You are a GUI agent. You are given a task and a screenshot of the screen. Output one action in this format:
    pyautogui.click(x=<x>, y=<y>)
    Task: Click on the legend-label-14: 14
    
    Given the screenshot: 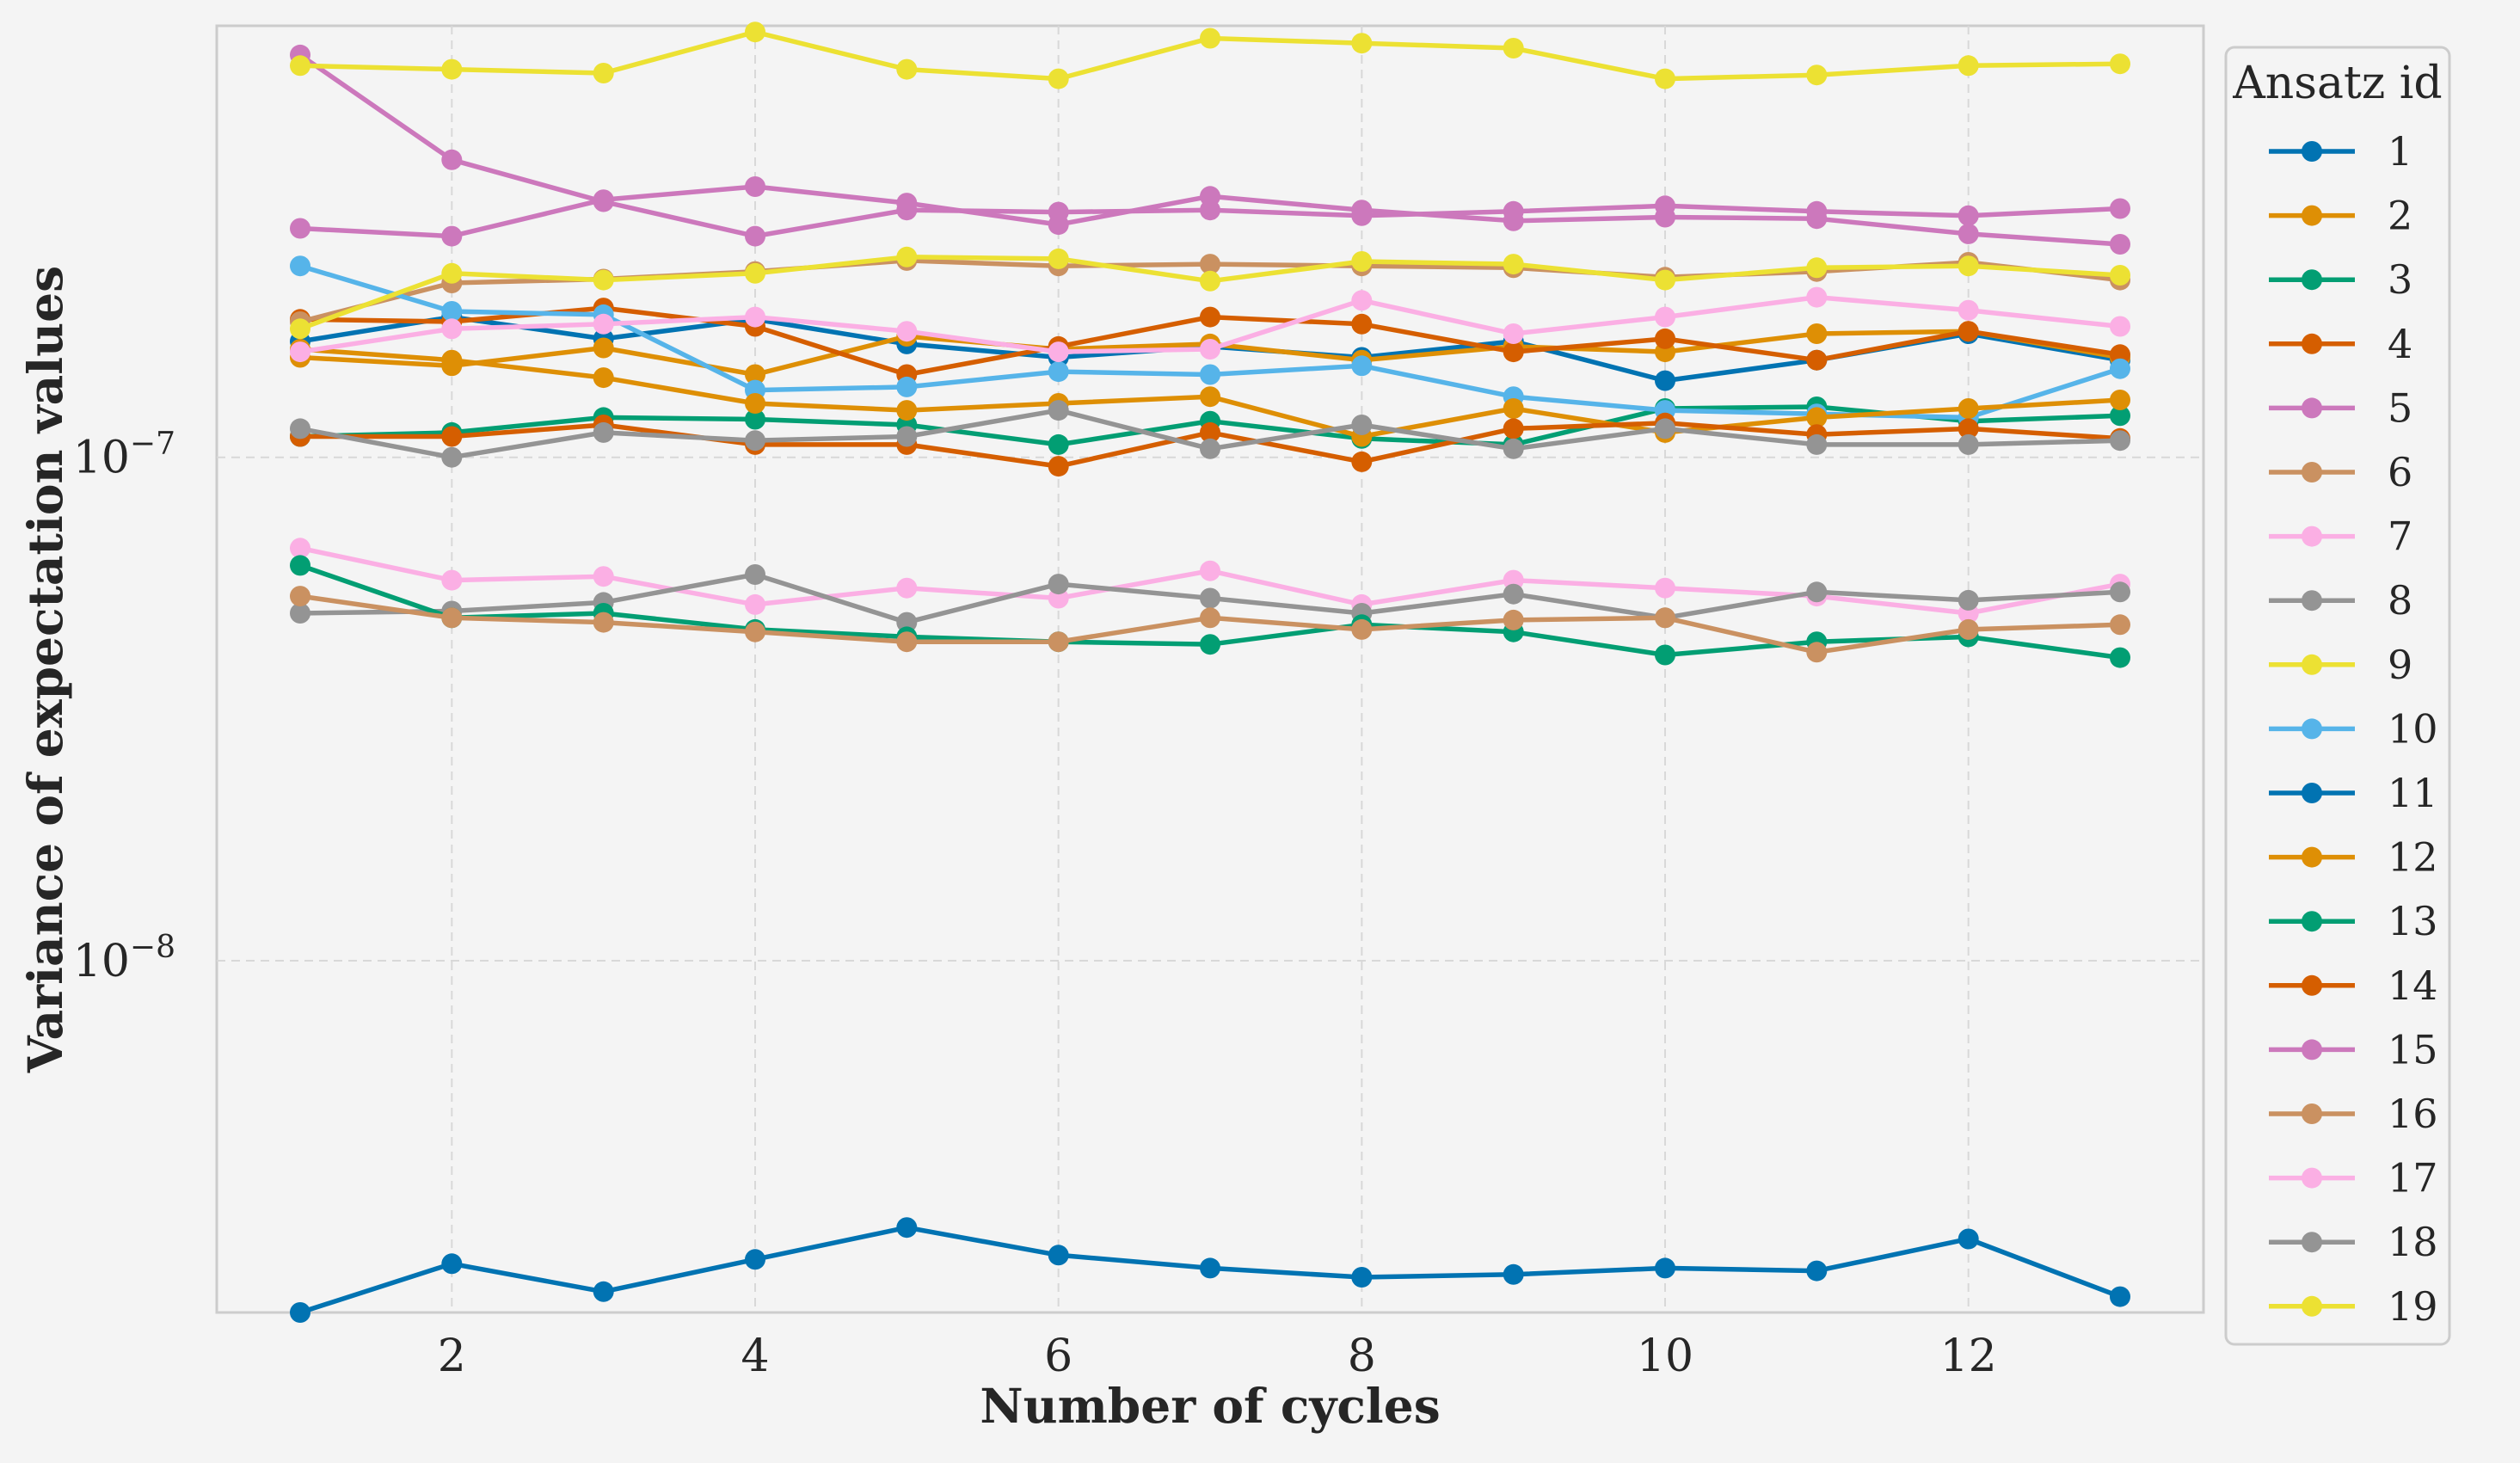 What is the action you would take?
    pyautogui.click(x=2413, y=985)
    